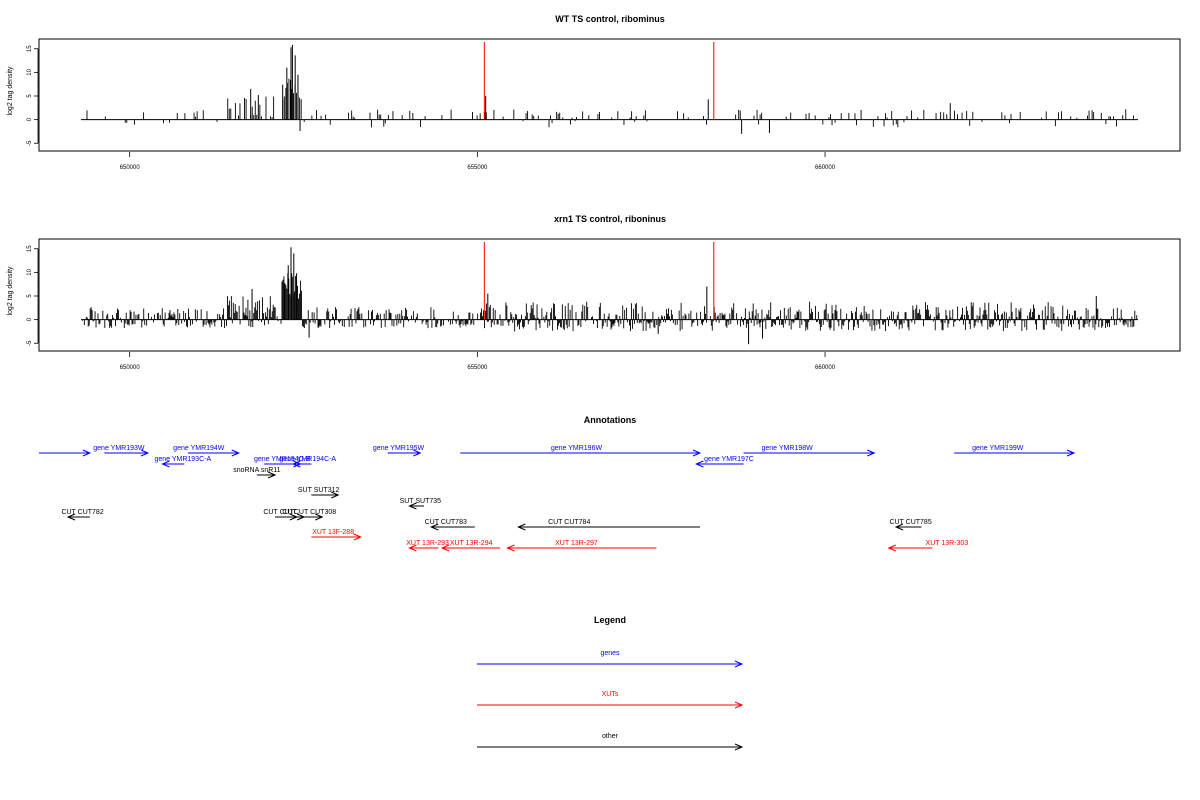  What do you see at coordinates (333, 532) in the screenshot?
I see `annotation-label: XUT 13F-288` at bounding box center [333, 532].